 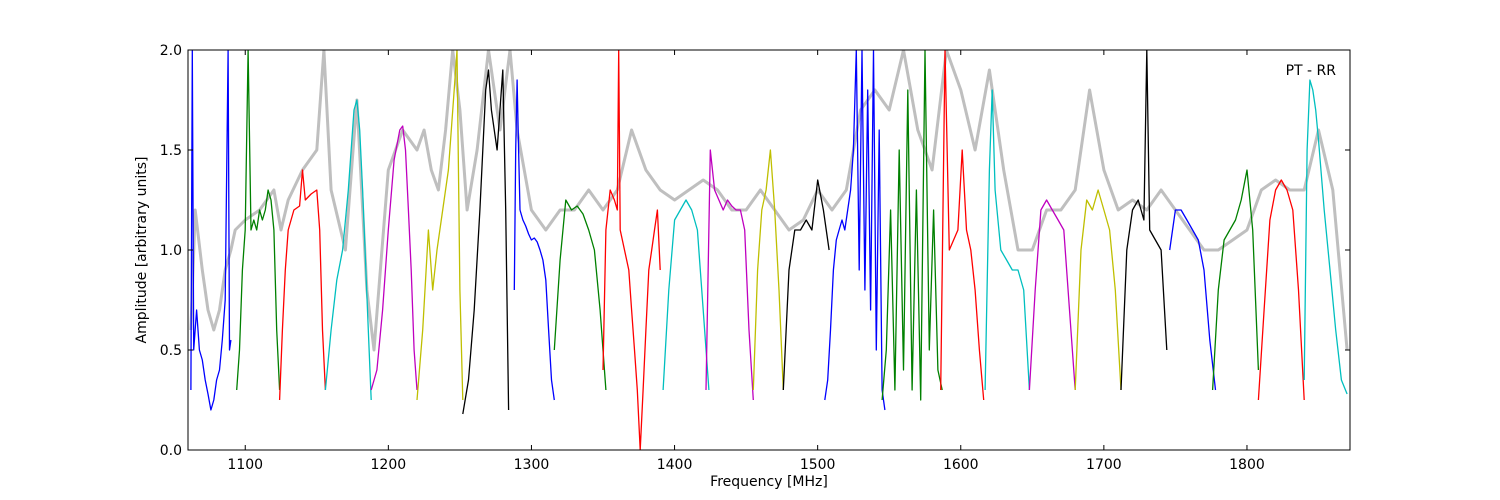 What do you see at coordinates (171, 51) in the screenshot?
I see `y-tick-label: 2.0` at bounding box center [171, 51].